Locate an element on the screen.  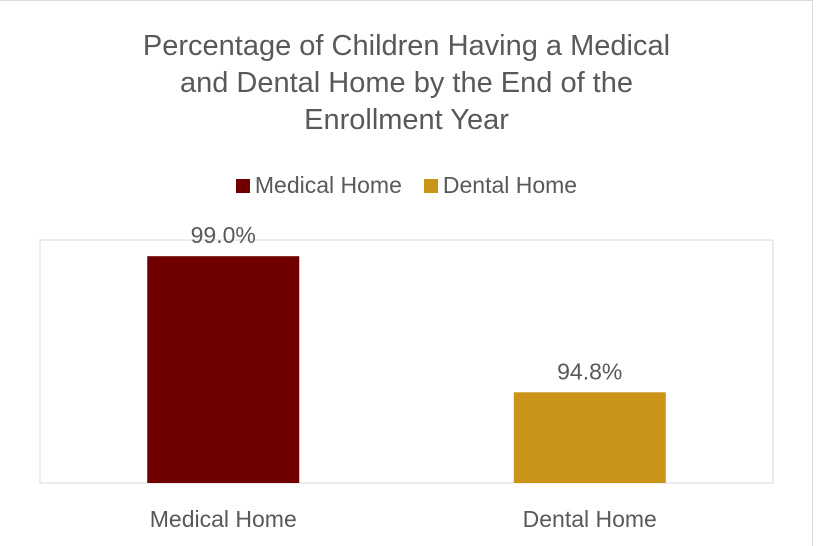
chart-title-line-2: and Dental Home by the End of the is located at coordinates (406, 83).